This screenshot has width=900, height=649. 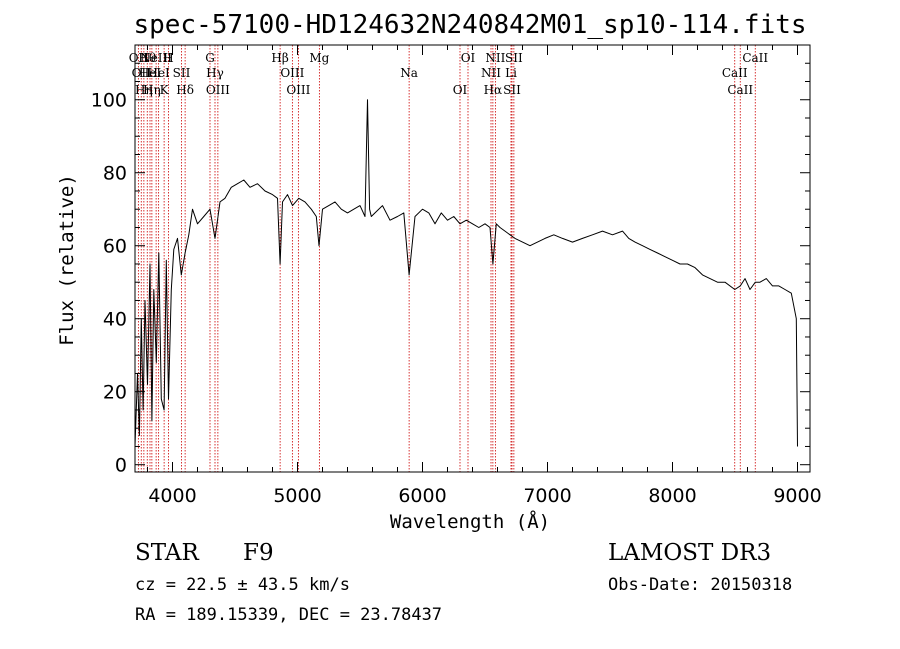 I want to click on x-tick-label: 9000, so click(x=797, y=496).